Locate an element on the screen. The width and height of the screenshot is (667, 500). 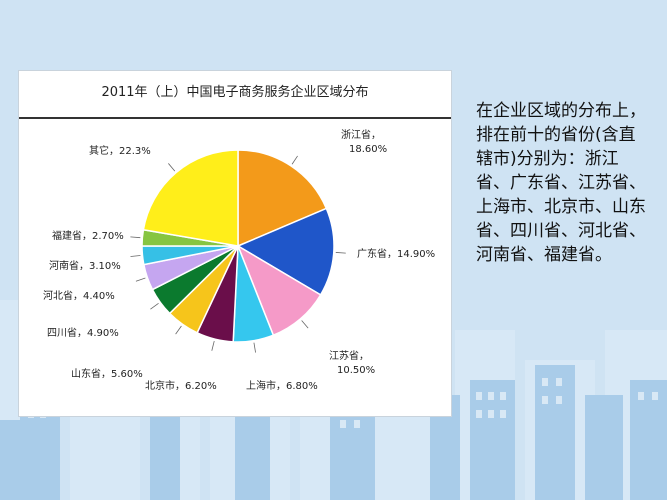
slice-label-7: 四川省，4.90% is located at coordinates (83, 332).